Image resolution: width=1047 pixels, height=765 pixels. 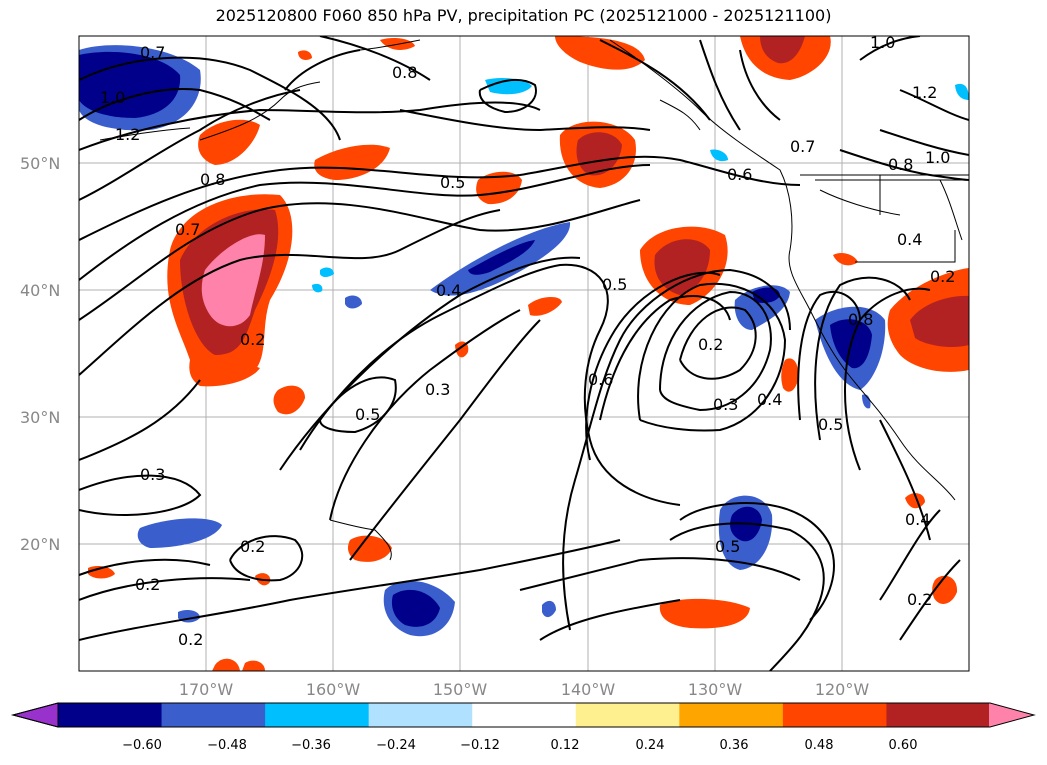 I want to click on colorbar-tick: 0.36, so click(x=734, y=745).